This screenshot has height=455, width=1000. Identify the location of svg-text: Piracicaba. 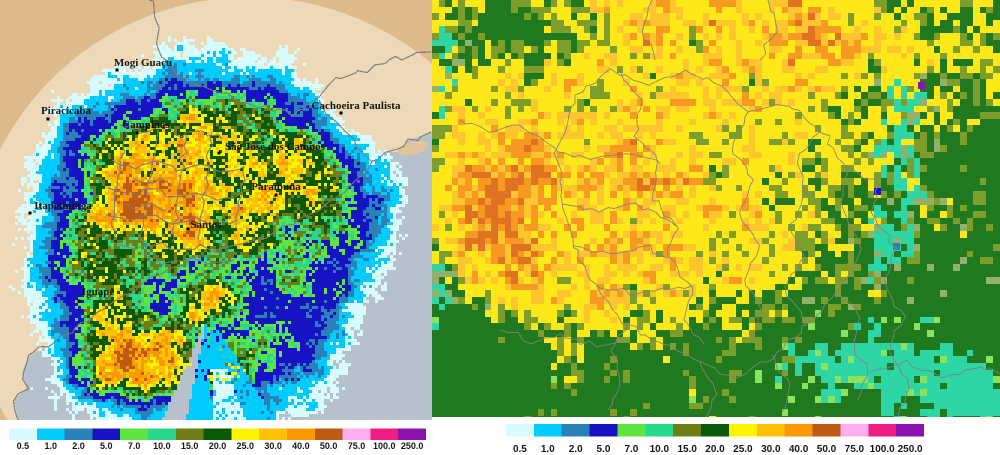
(66, 111).